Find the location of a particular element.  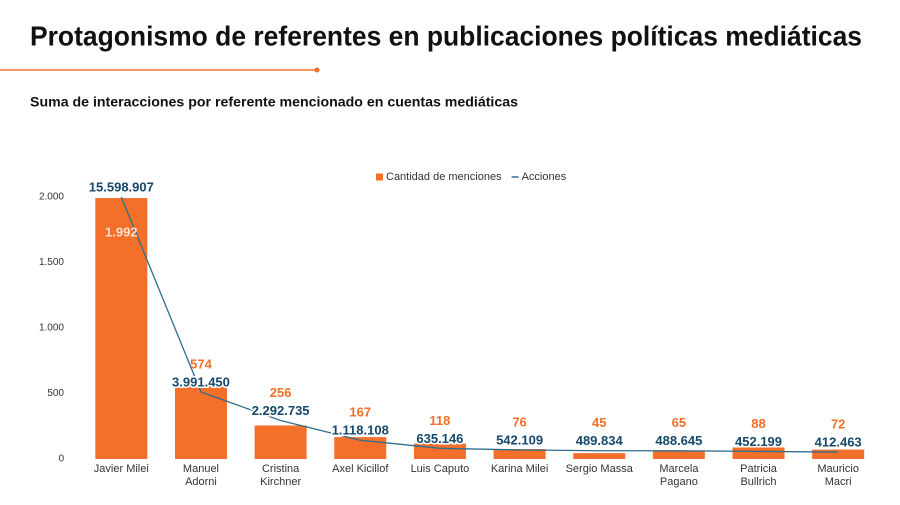

x-tick-label: Sergio Massa is located at coordinates (599, 469).